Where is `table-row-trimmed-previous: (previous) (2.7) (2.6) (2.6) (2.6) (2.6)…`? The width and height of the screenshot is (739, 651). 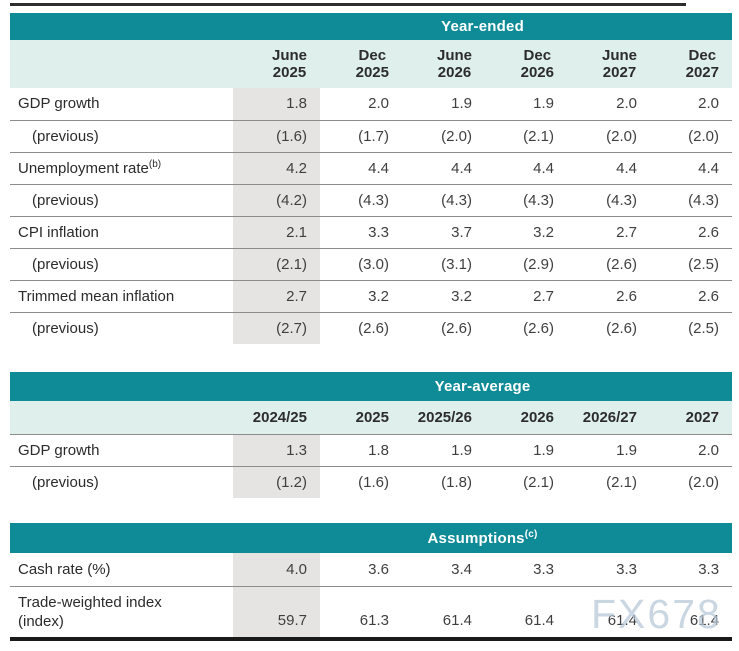 table-row-trimmed-previous: (previous) (2.7) (2.6) (2.6) (2.6) (2.6)… is located at coordinates (371, 328).